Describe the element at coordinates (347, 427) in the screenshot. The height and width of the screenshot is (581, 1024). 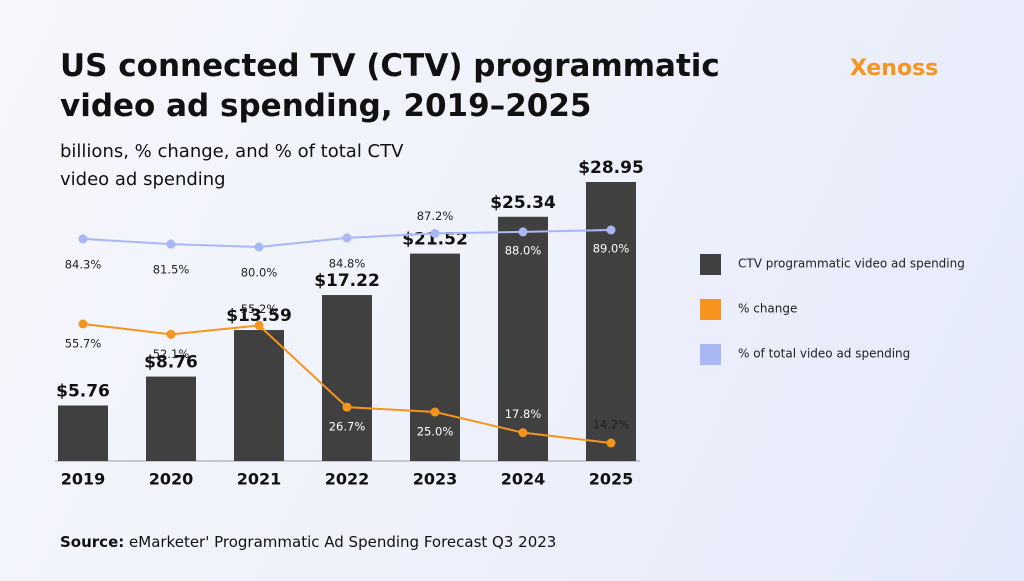
I see `line-value-label: 26.7%` at that location.